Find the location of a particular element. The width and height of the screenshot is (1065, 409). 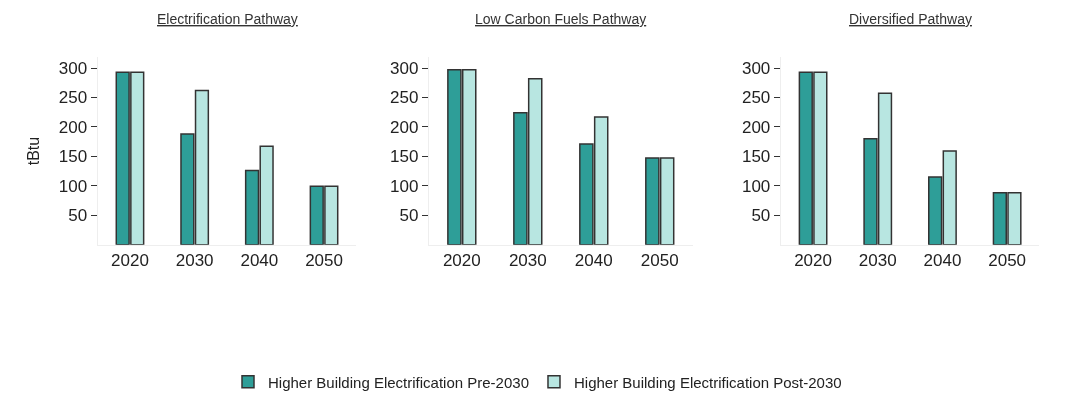

chart-title: Low Carbon Fuels Pathway is located at coordinates (561, 19).